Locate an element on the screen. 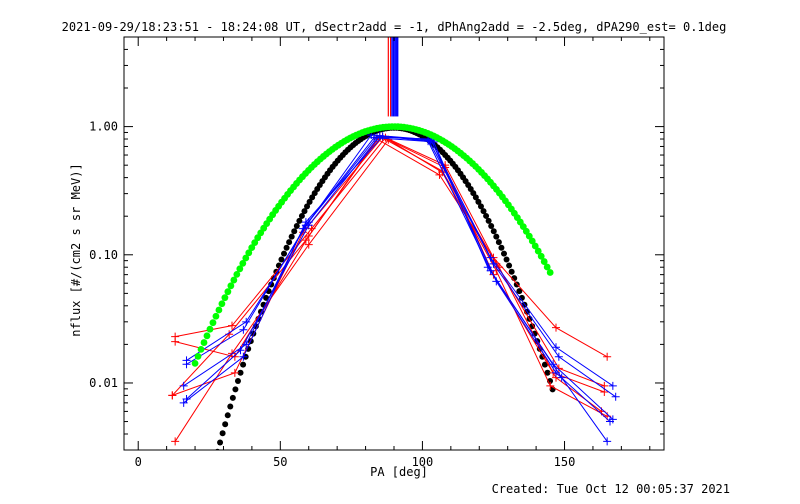 This screenshot has width=800, height=504. x-axis-label: PA [deg] is located at coordinates (399, 472).